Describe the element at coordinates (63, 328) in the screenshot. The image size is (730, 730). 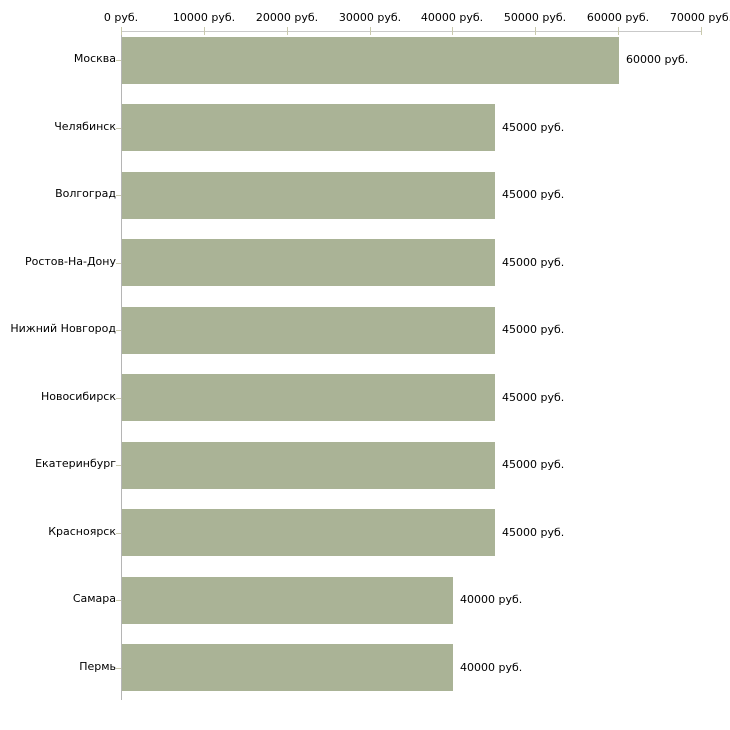
I see `category-label: Нижний Новгород` at that location.